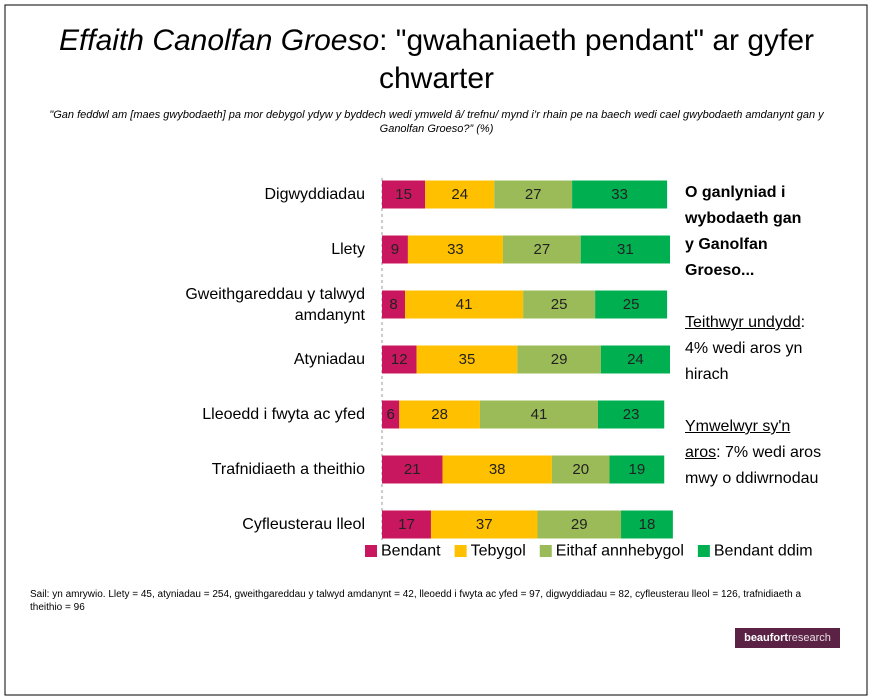  I want to click on logo-light: research, so click(809, 638).